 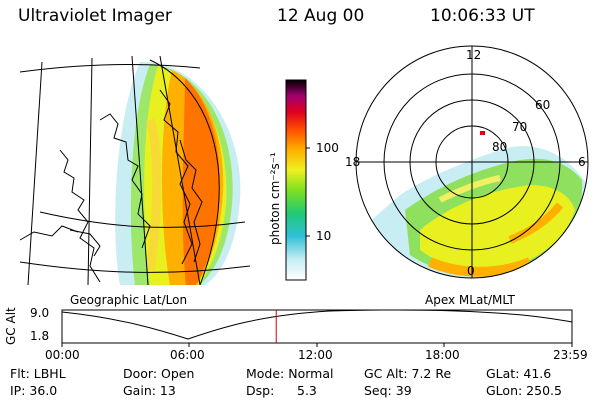 I want to click on dsp-label: Dsp:, so click(x=260, y=390).